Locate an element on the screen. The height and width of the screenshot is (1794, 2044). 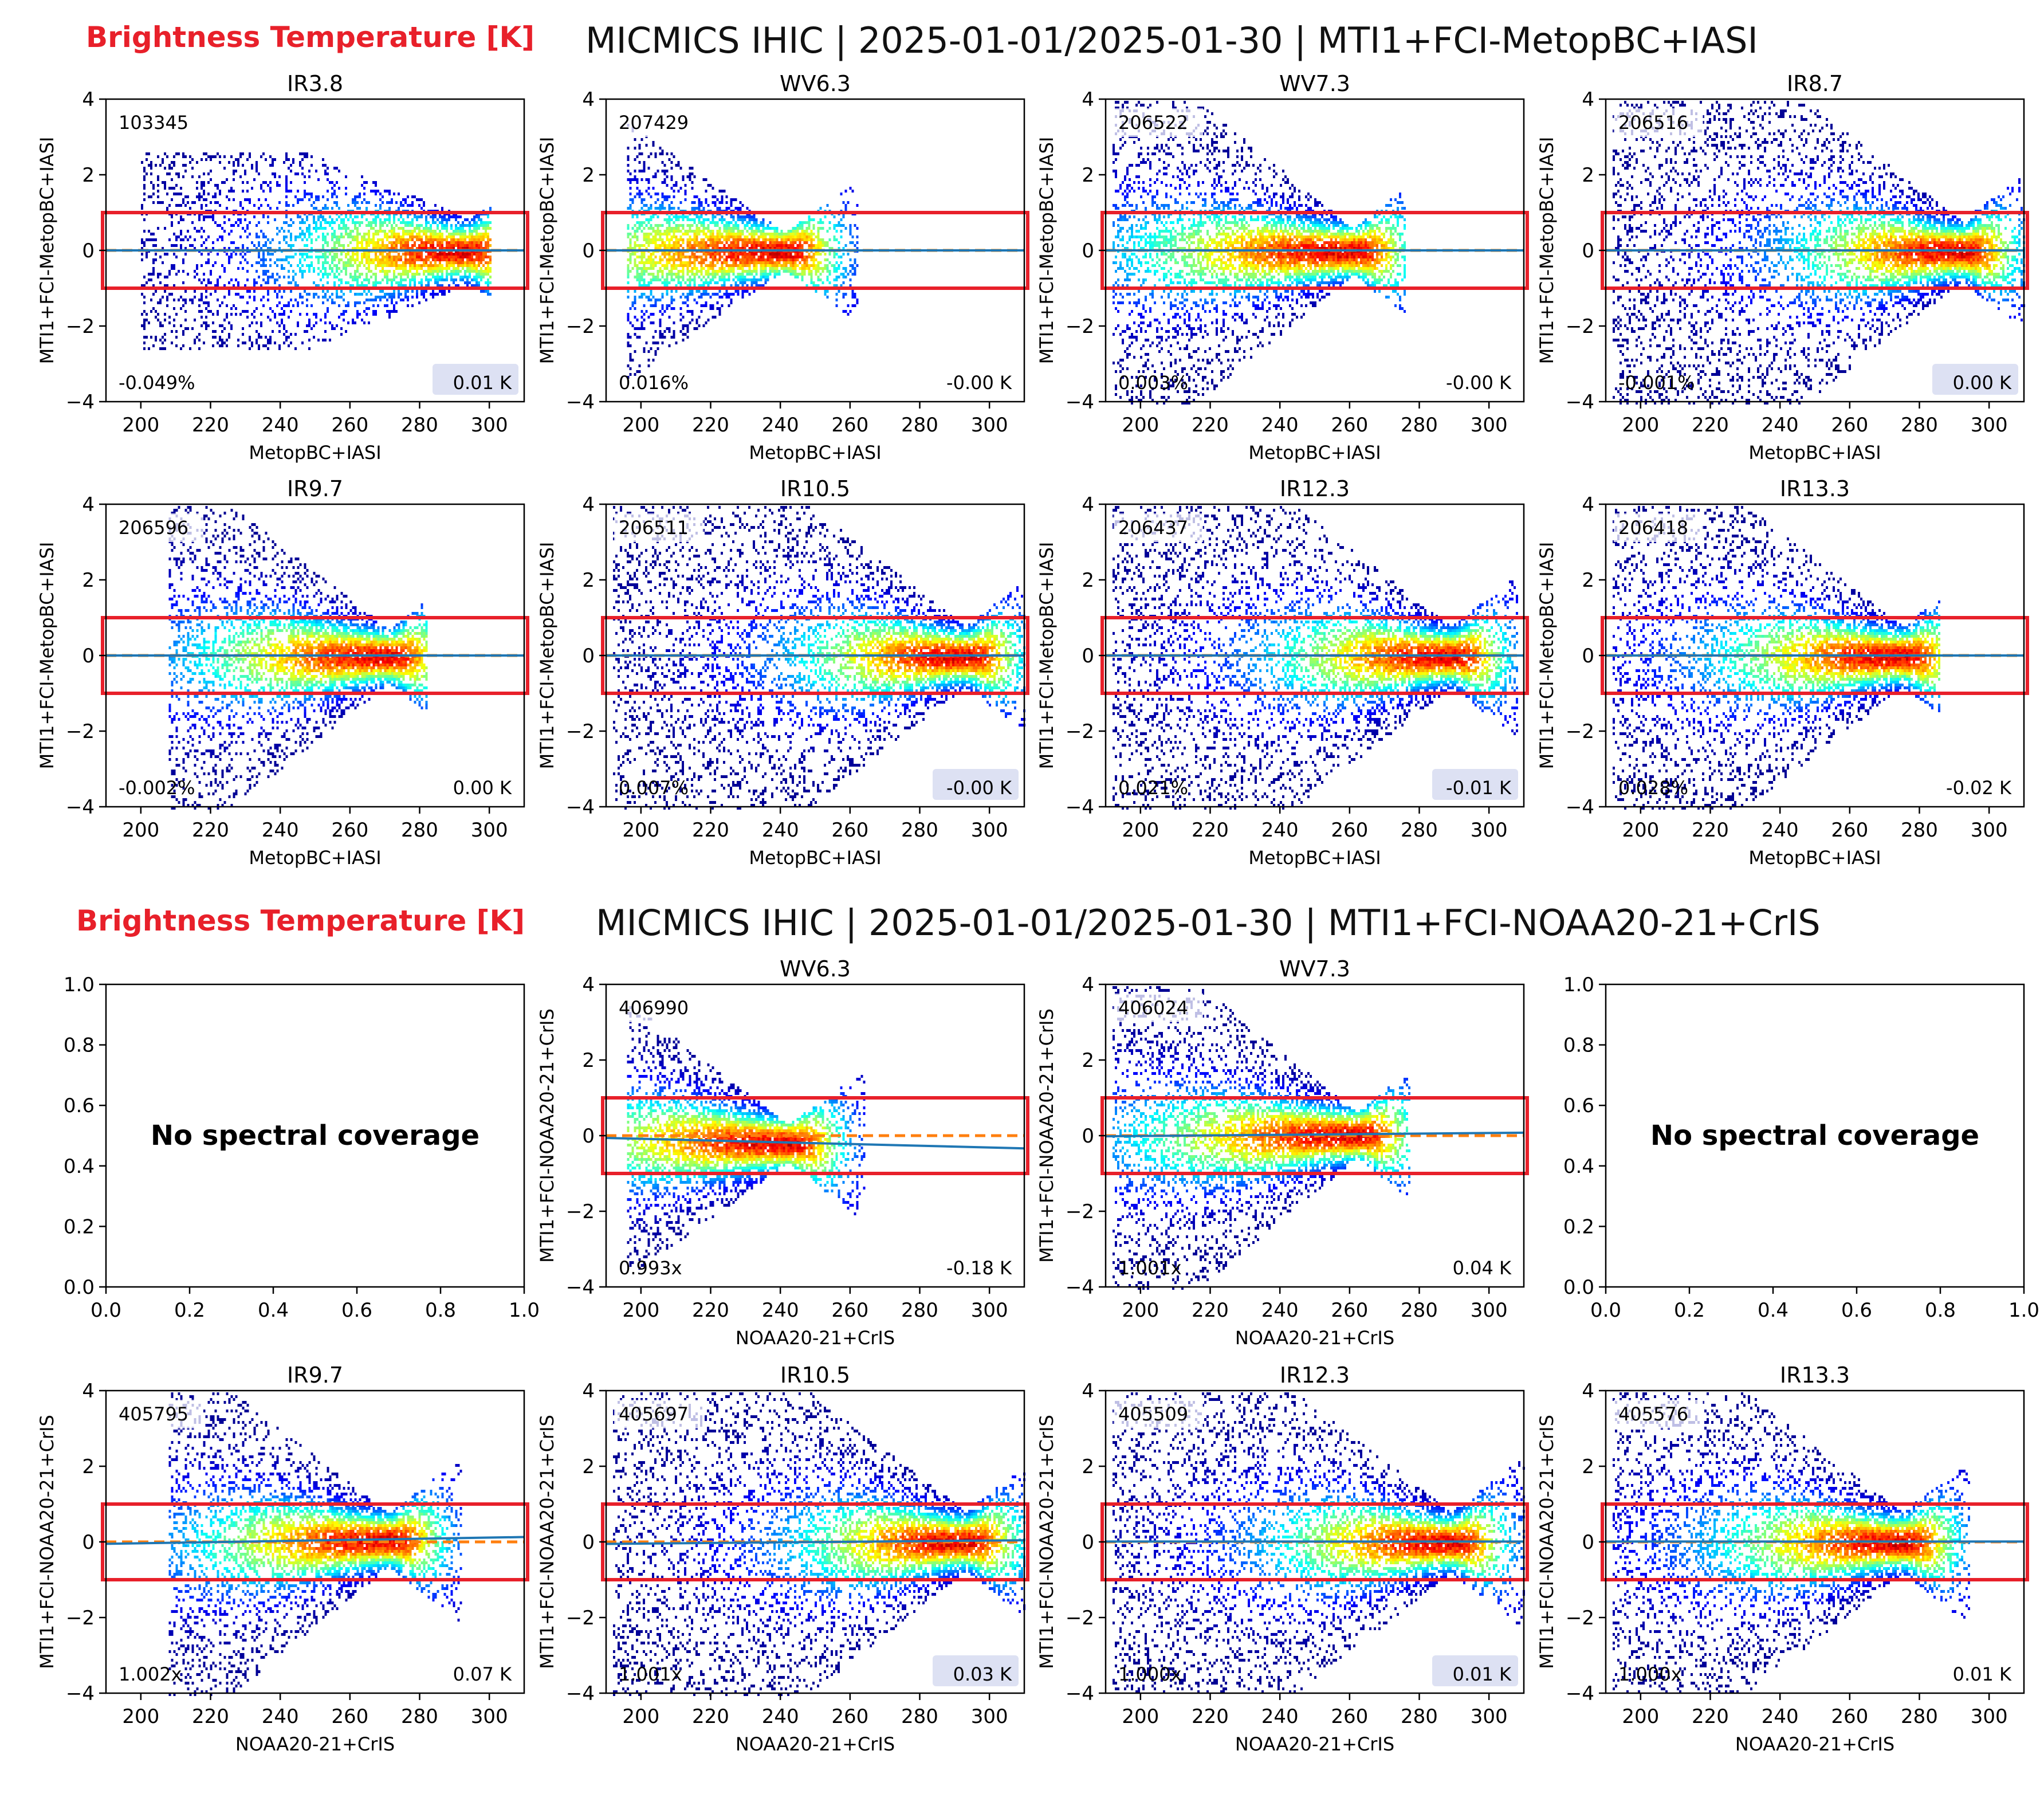
x-tick-label: 0.4 is located at coordinates (1773, 1310).